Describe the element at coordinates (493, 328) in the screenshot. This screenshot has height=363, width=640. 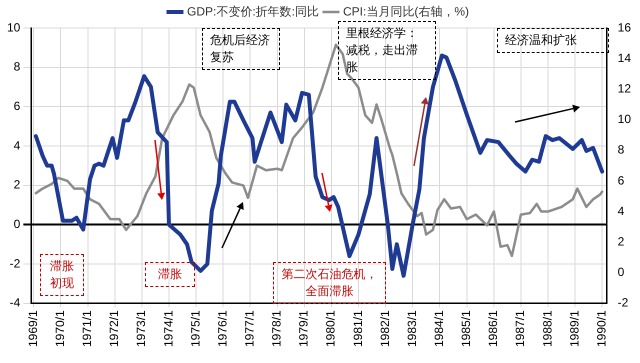
I see `x-tick-label: 1986/1` at that location.